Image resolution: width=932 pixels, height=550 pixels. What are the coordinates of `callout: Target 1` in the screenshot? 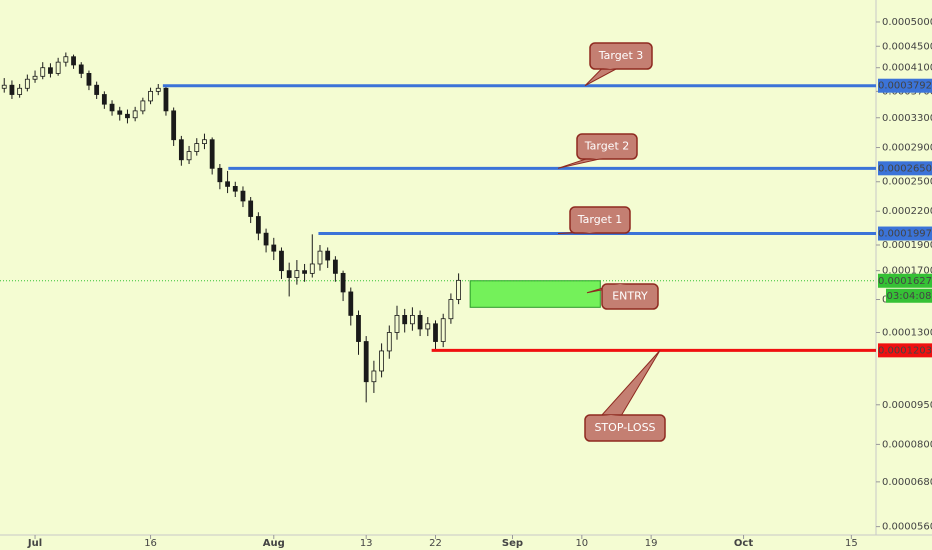 It's located at (594, 220).